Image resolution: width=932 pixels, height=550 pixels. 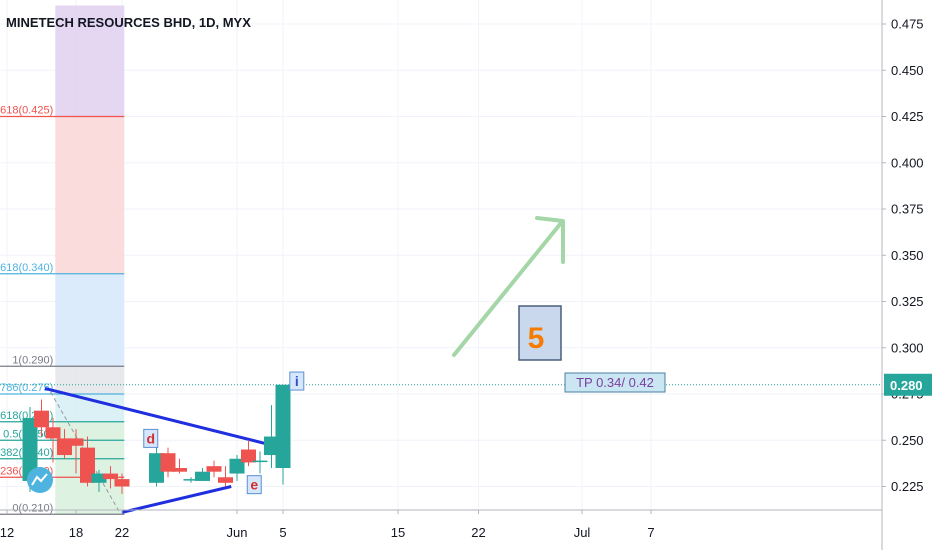 What do you see at coordinates (907, 162) in the screenshot?
I see `price-tick-label: 0.400` at bounding box center [907, 162].